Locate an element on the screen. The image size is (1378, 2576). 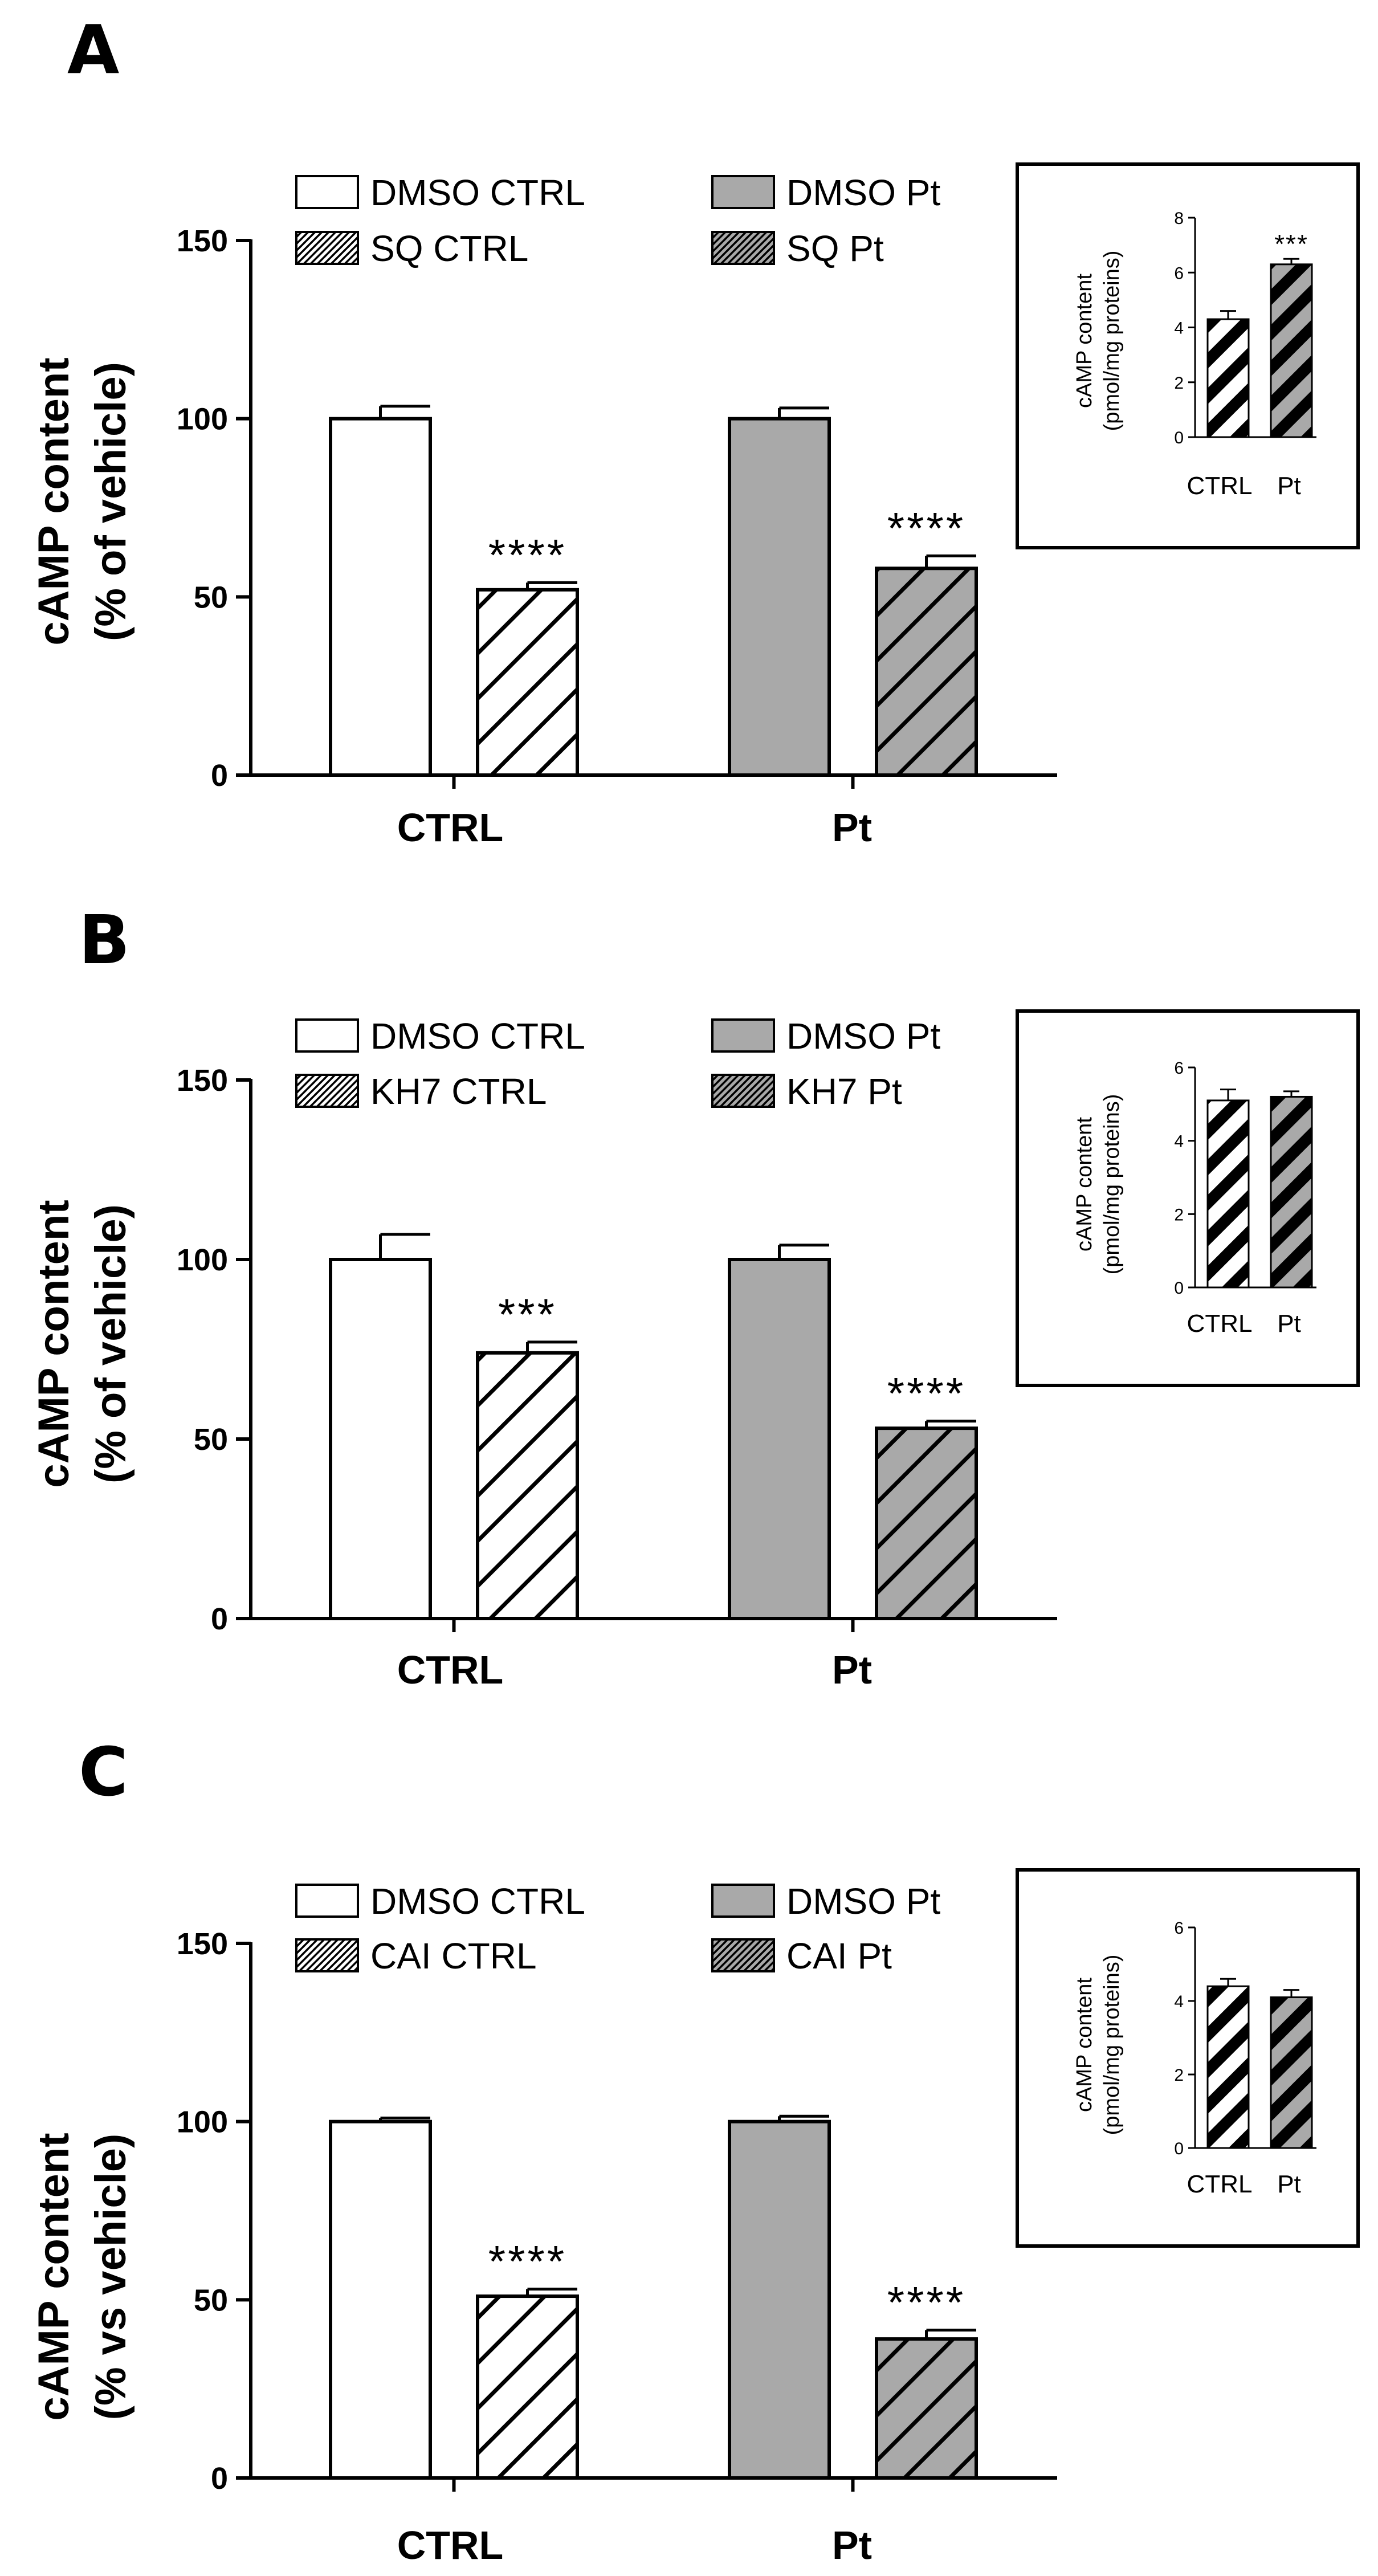
significance-label: *** is located at coordinates (528, 1314).